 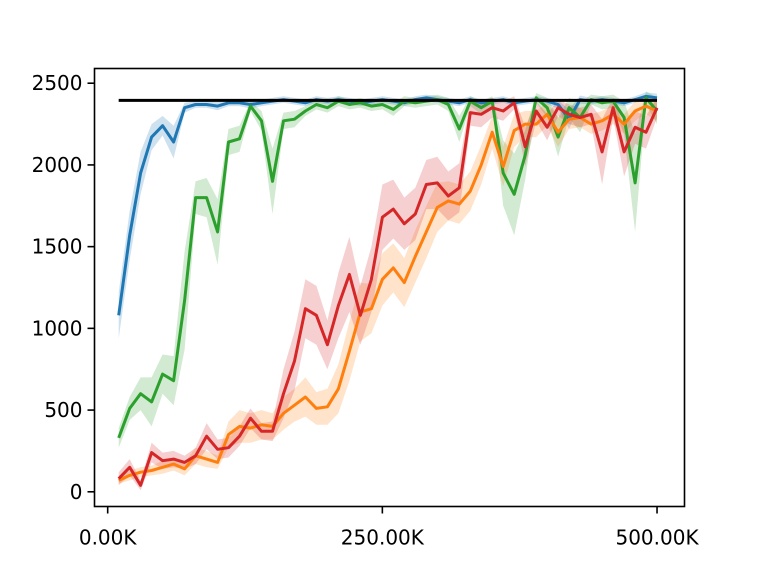 What do you see at coordinates (57, 83) in the screenshot?
I see `y-tick-label: 2500` at bounding box center [57, 83].